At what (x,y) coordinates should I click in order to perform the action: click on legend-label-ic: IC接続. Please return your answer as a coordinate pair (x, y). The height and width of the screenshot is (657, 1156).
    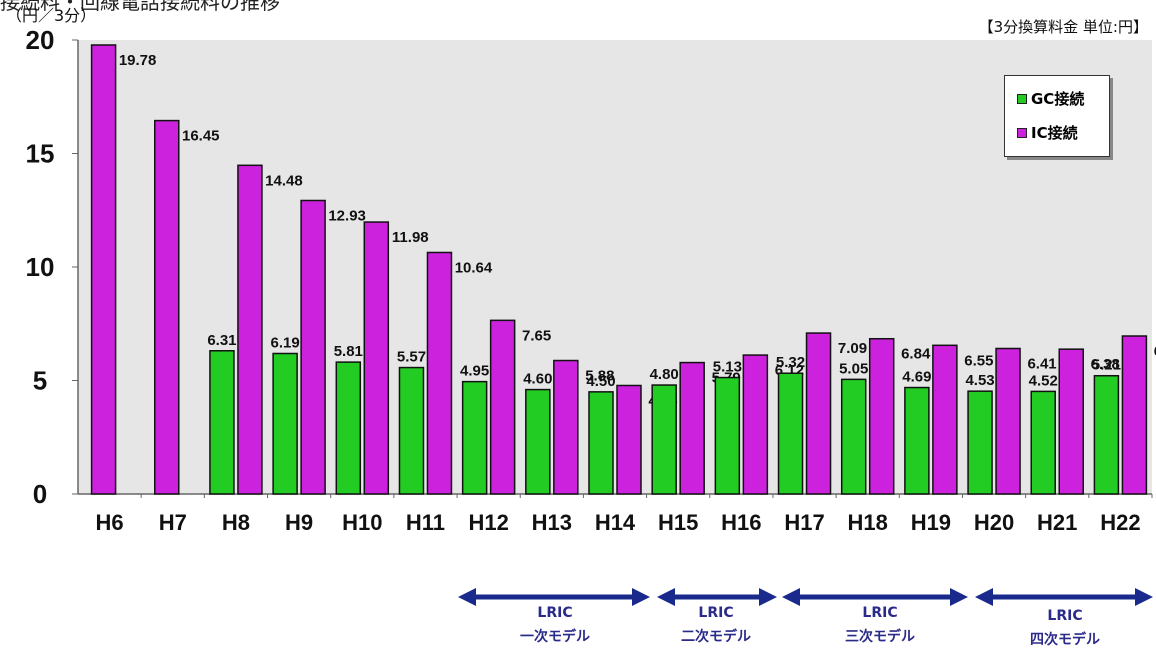
    Looking at the image, I should click on (1054, 133).